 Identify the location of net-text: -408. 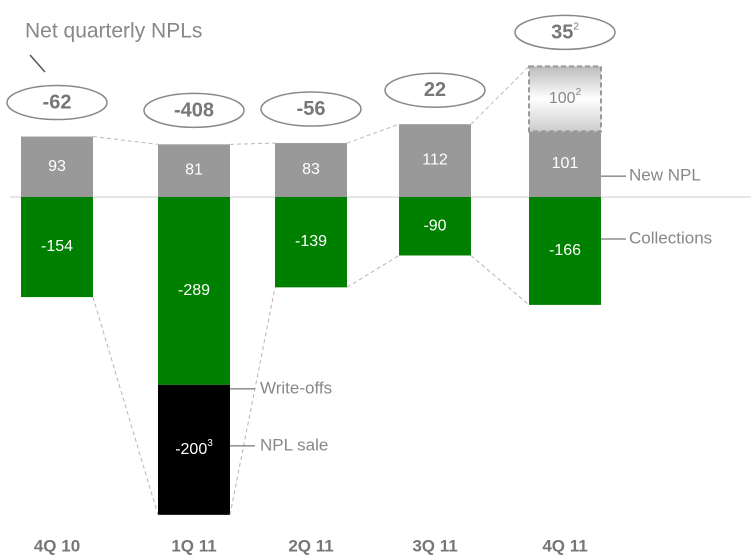
(194, 111).